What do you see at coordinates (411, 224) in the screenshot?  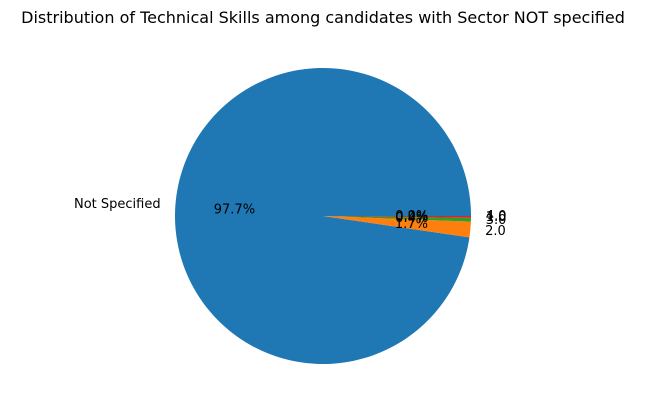 I see `slice-pct-label-2-0: 1.7%` at bounding box center [411, 224].